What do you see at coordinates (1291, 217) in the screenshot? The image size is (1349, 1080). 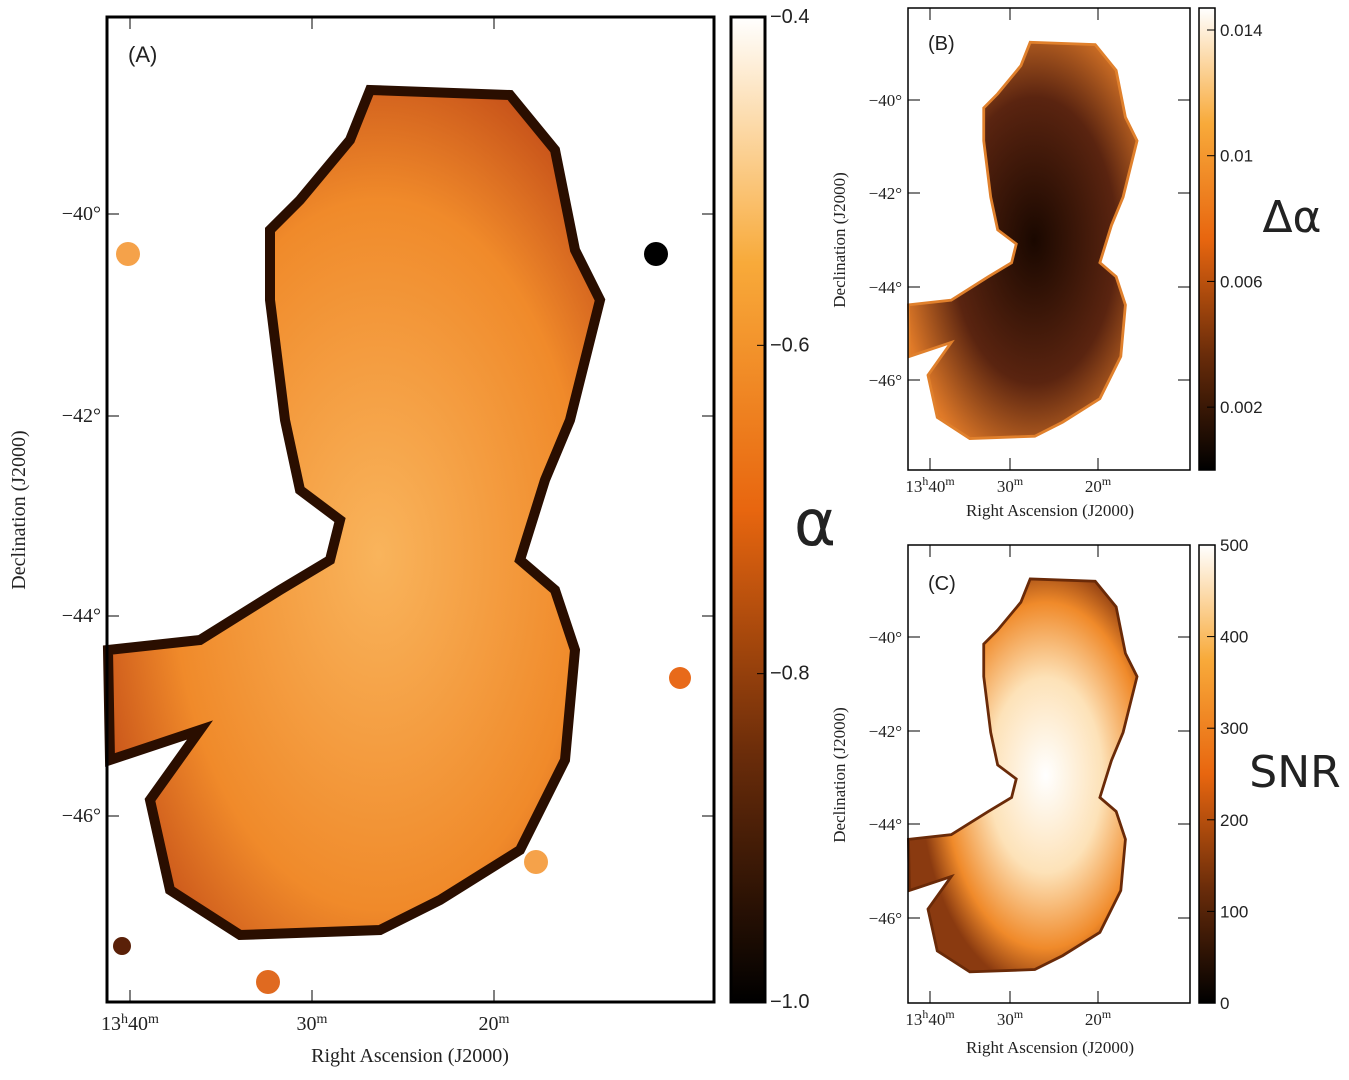 I see `colorbar-label: Δα` at bounding box center [1291, 217].